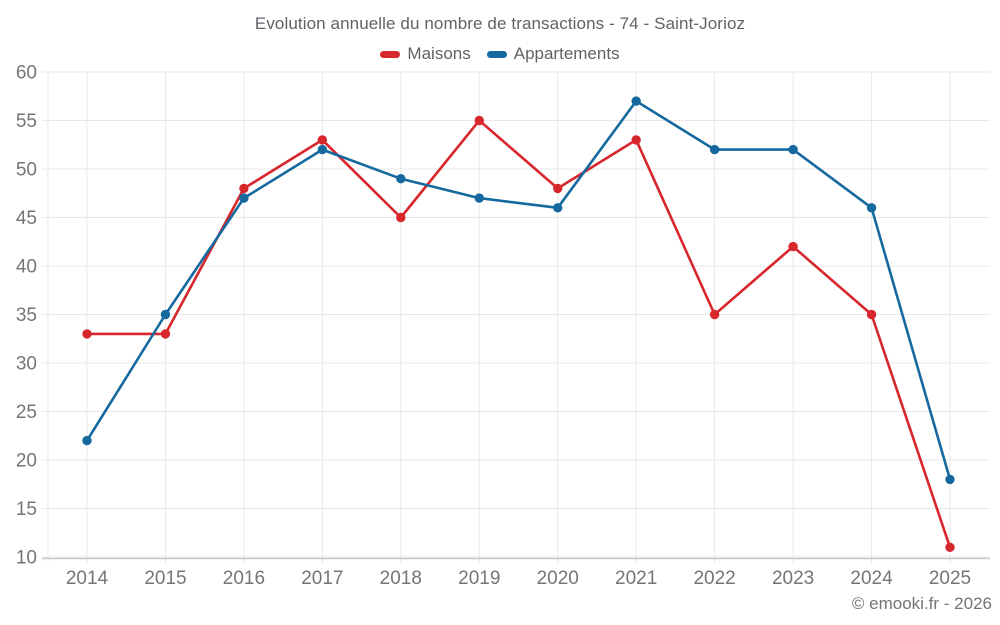  Describe the element at coordinates (558, 578) in the screenshot. I see `x-tick-label: 2020` at that location.